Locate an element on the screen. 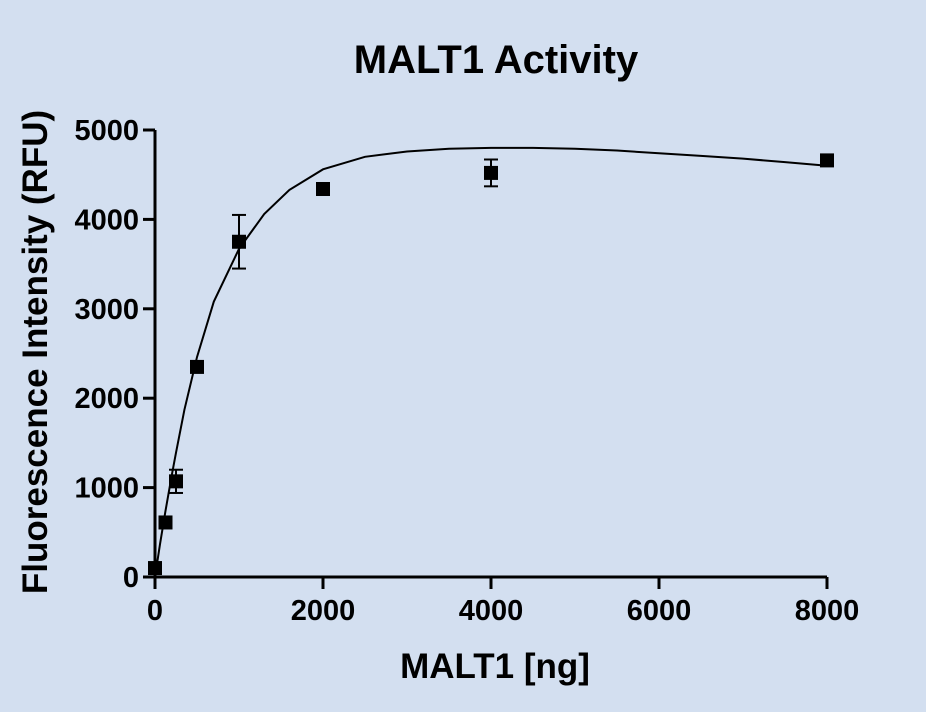 This screenshot has width=926, height=712. chart-title: MALT1 Activity is located at coordinates (496, 60).